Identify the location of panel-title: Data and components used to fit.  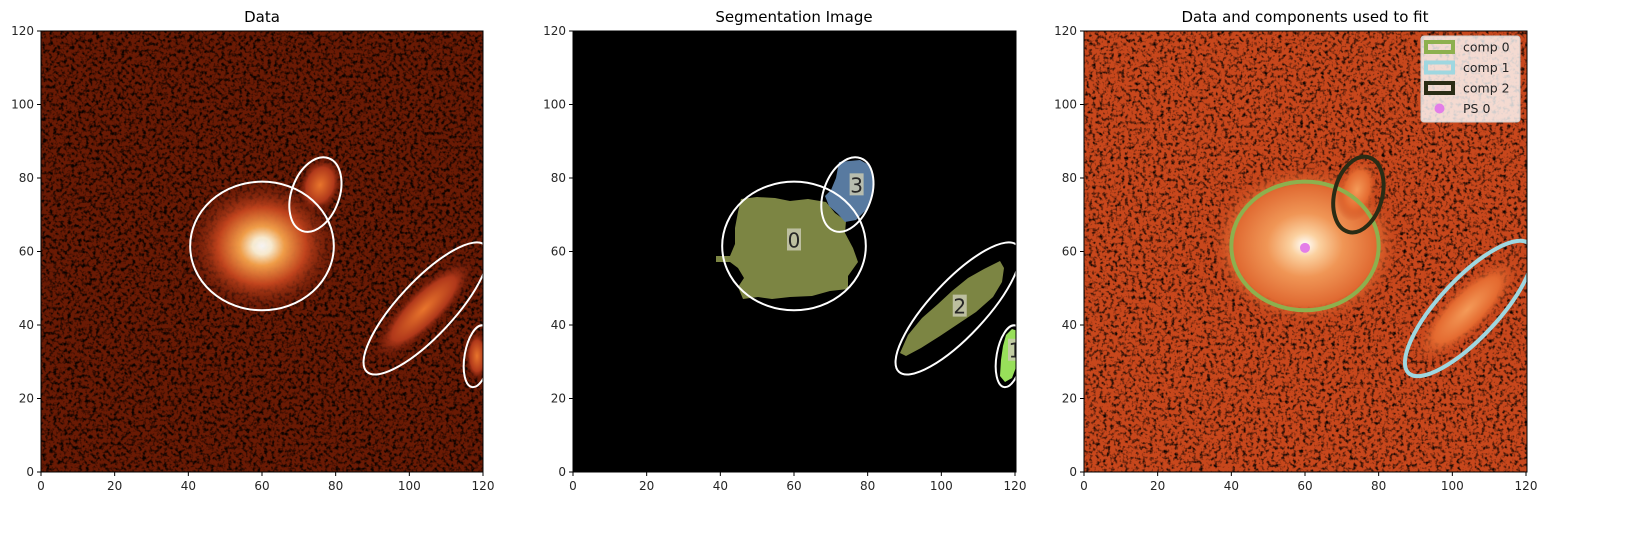
(1304, 17).